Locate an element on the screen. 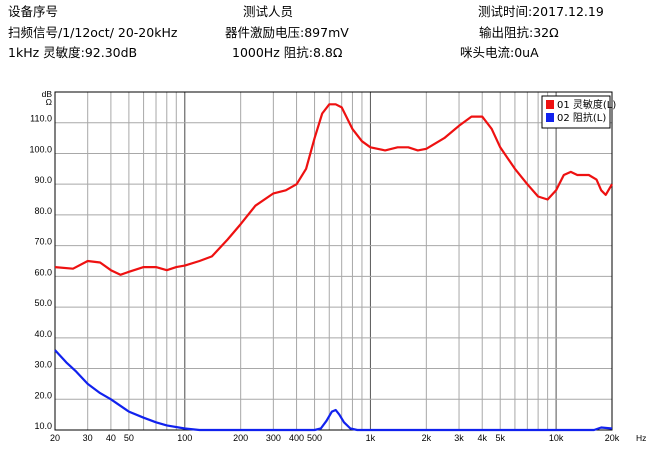 The height and width of the screenshot is (453, 661). x-tick-label: 5k is located at coordinates (500, 438).